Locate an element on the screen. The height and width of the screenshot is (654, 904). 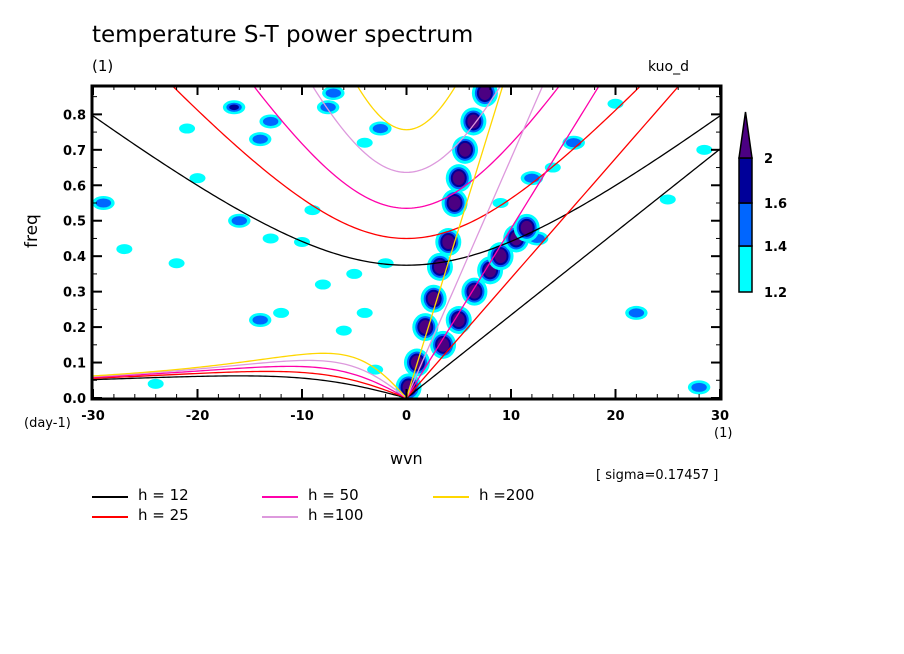
legend-label: h =100 is located at coordinates (336, 515).